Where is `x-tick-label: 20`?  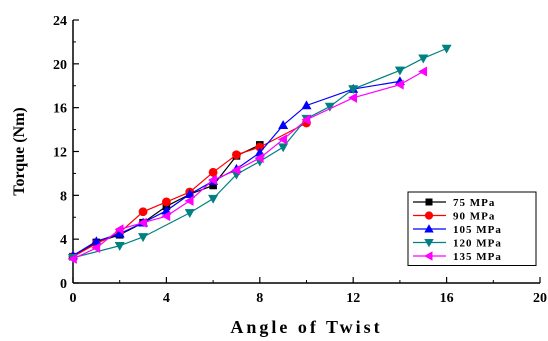
x-tick-label: 20 is located at coordinates (540, 298).